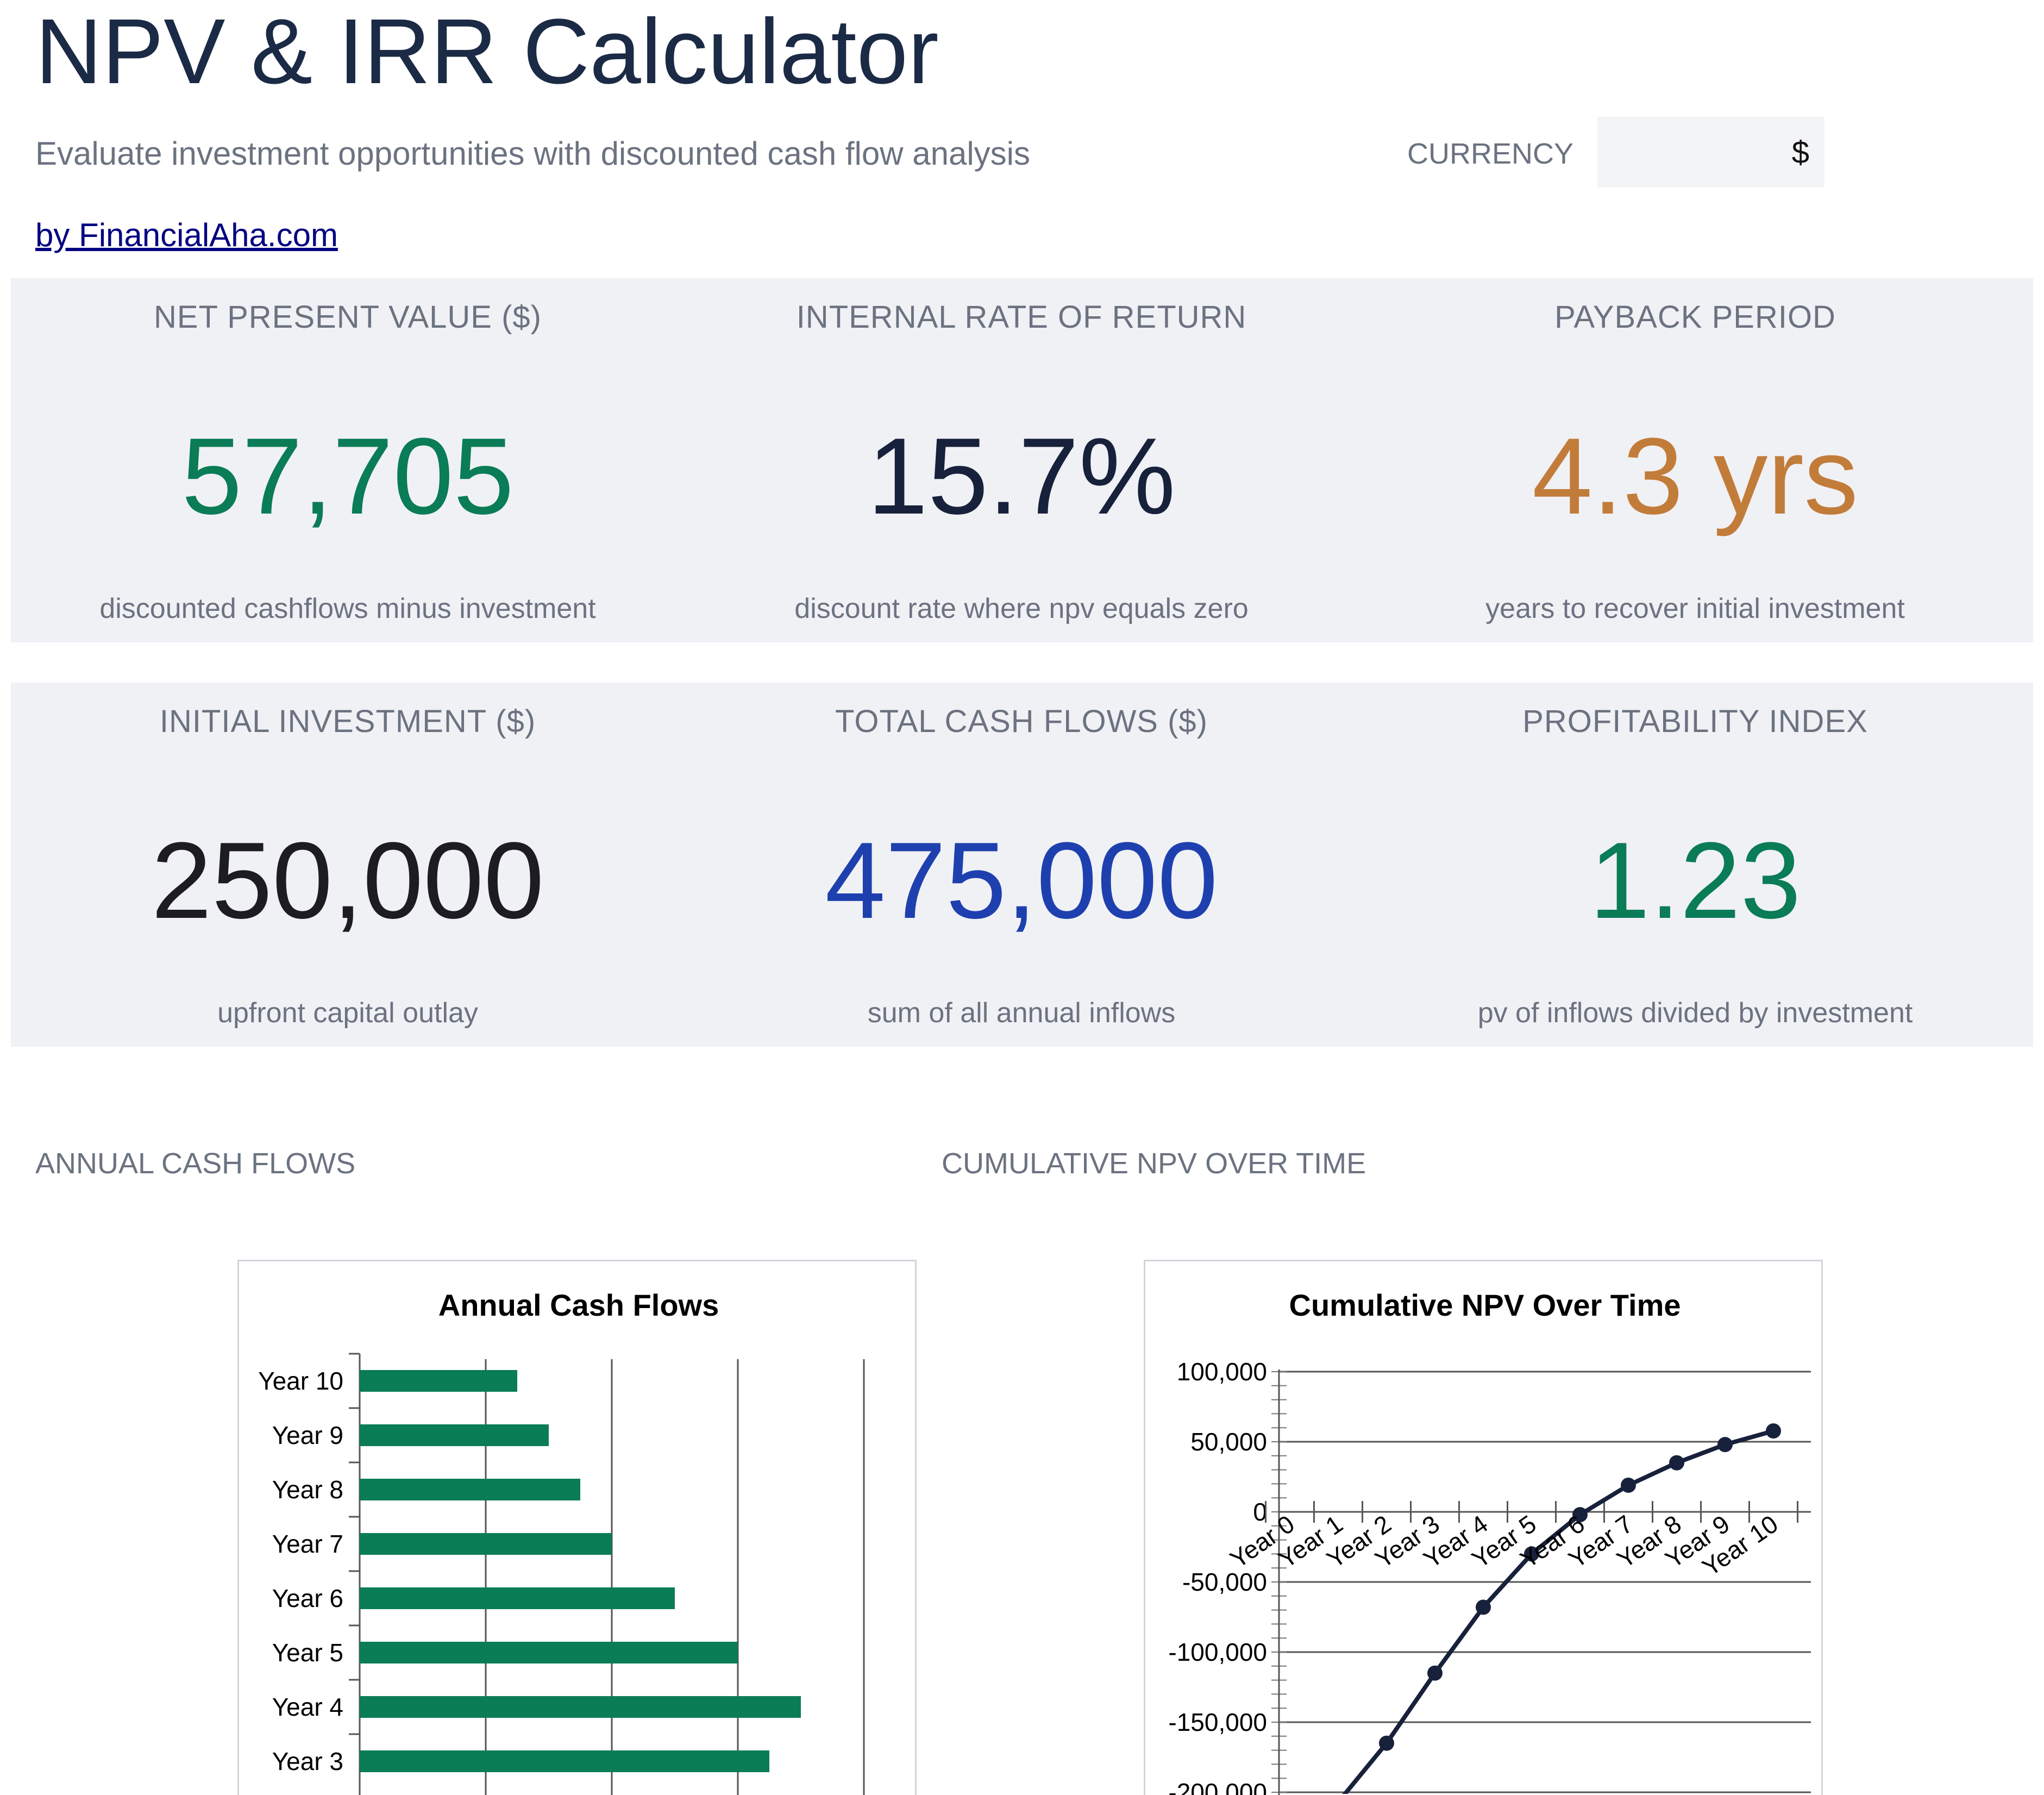 The image size is (2044, 1795). Describe the element at coordinates (308, 1707) in the screenshot. I see `category-label: Year 4` at that location.